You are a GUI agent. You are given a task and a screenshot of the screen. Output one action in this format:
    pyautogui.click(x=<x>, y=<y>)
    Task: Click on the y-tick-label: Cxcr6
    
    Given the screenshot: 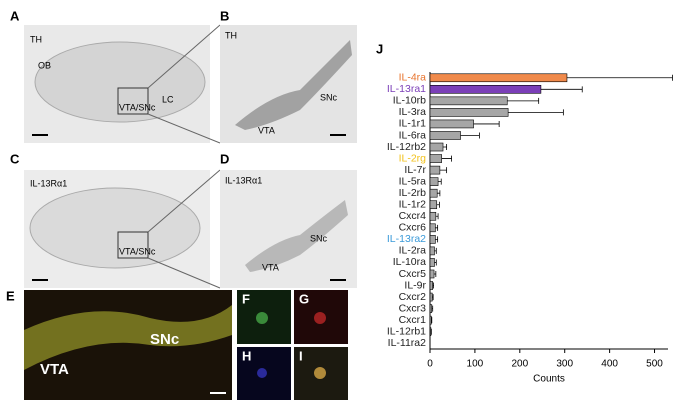 What is the action you would take?
    pyautogui.click(x=413, y=228)
    